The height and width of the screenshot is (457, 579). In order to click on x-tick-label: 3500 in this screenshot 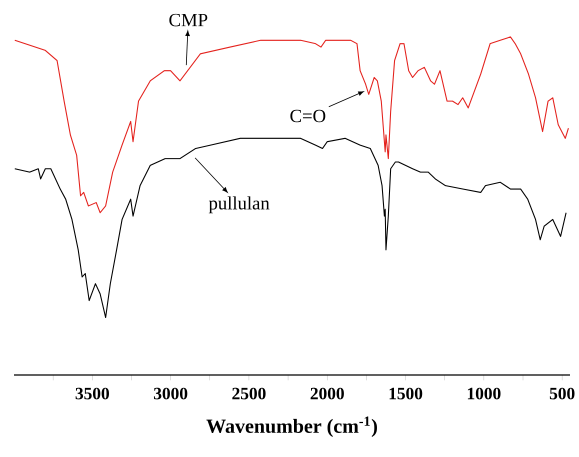, I will do `click(92, 394)`.